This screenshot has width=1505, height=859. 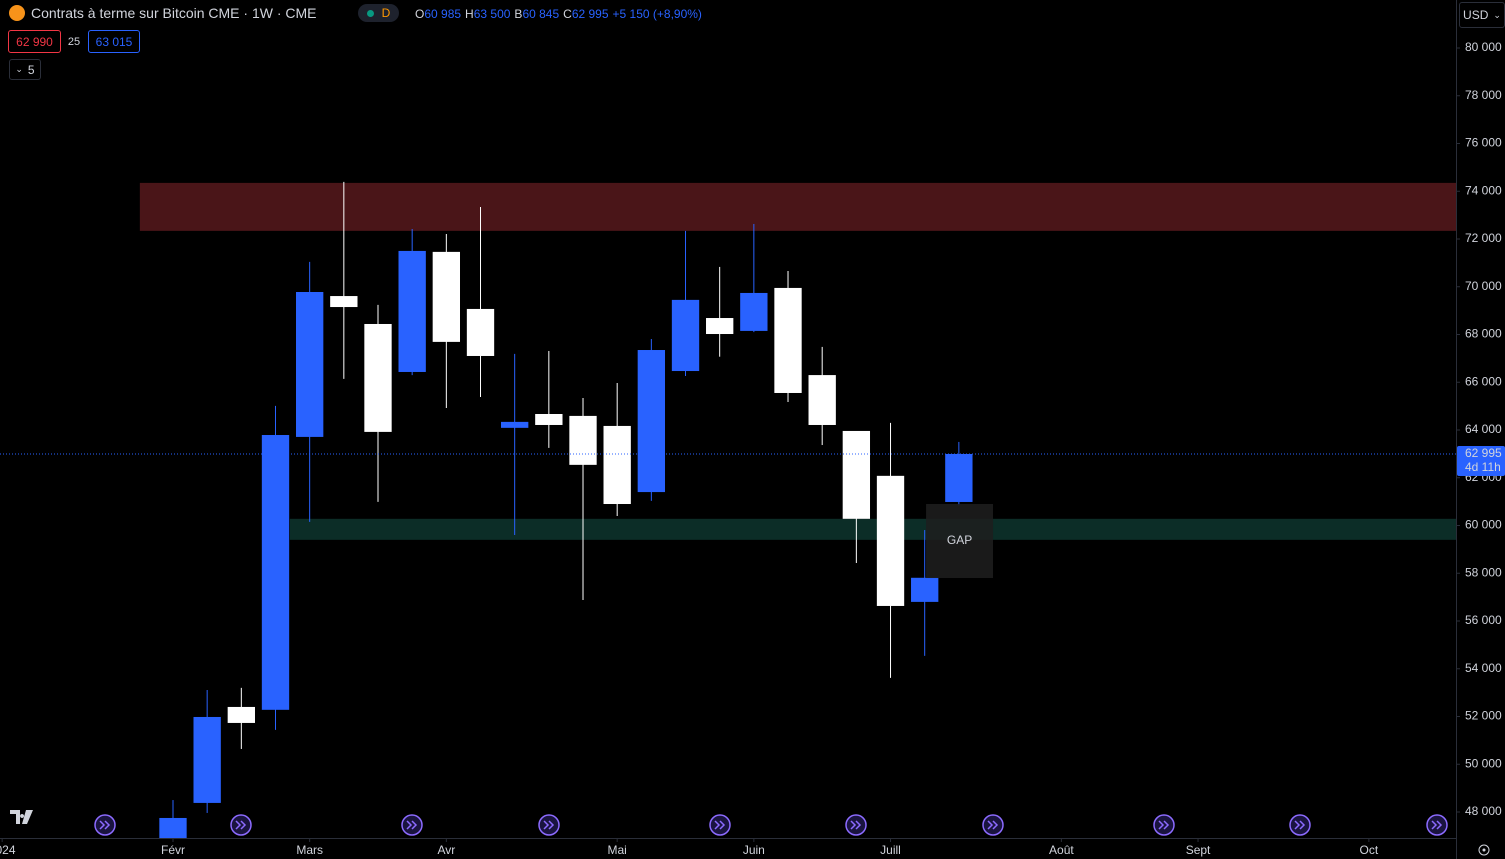 I want to click on y-tick-label: 56 000, so click(x=1483, y=620).